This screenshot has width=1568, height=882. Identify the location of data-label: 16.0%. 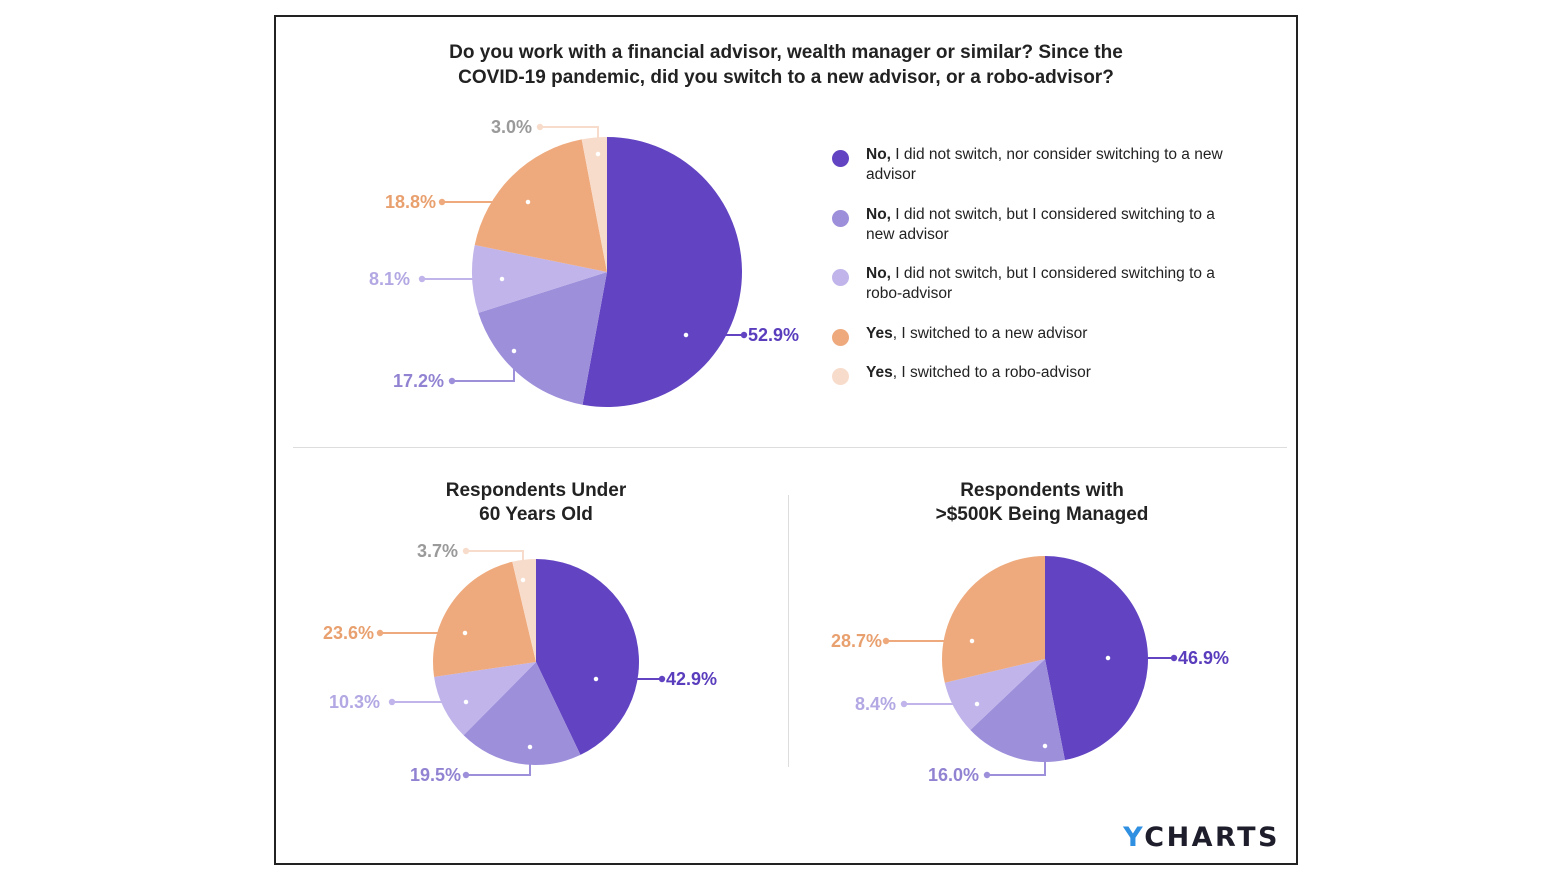
(953, 775).